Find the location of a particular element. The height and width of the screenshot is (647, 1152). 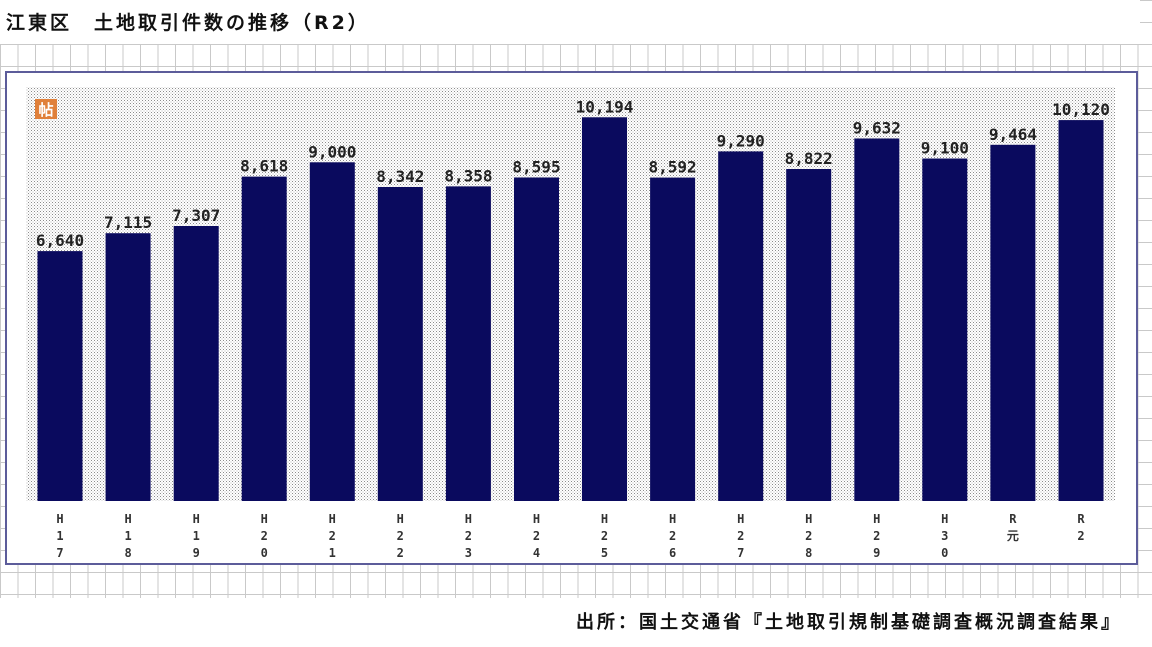

value-label-H18: 7,115 is located at coordinates (128, 222).